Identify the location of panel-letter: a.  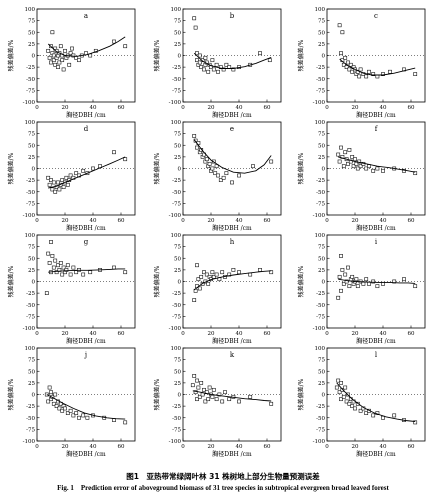
(86, 16).